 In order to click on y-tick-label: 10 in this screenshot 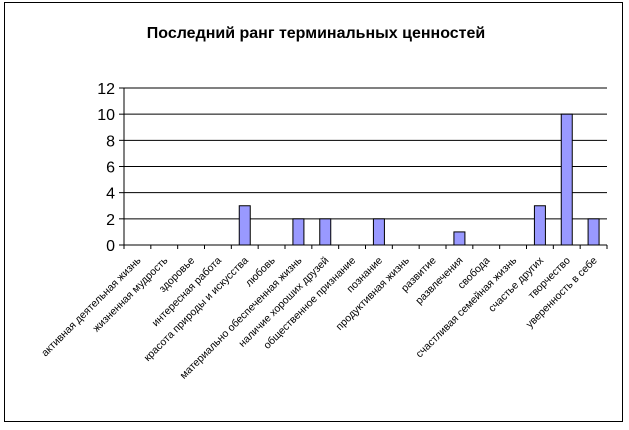, I will do `click(106, 115)`.